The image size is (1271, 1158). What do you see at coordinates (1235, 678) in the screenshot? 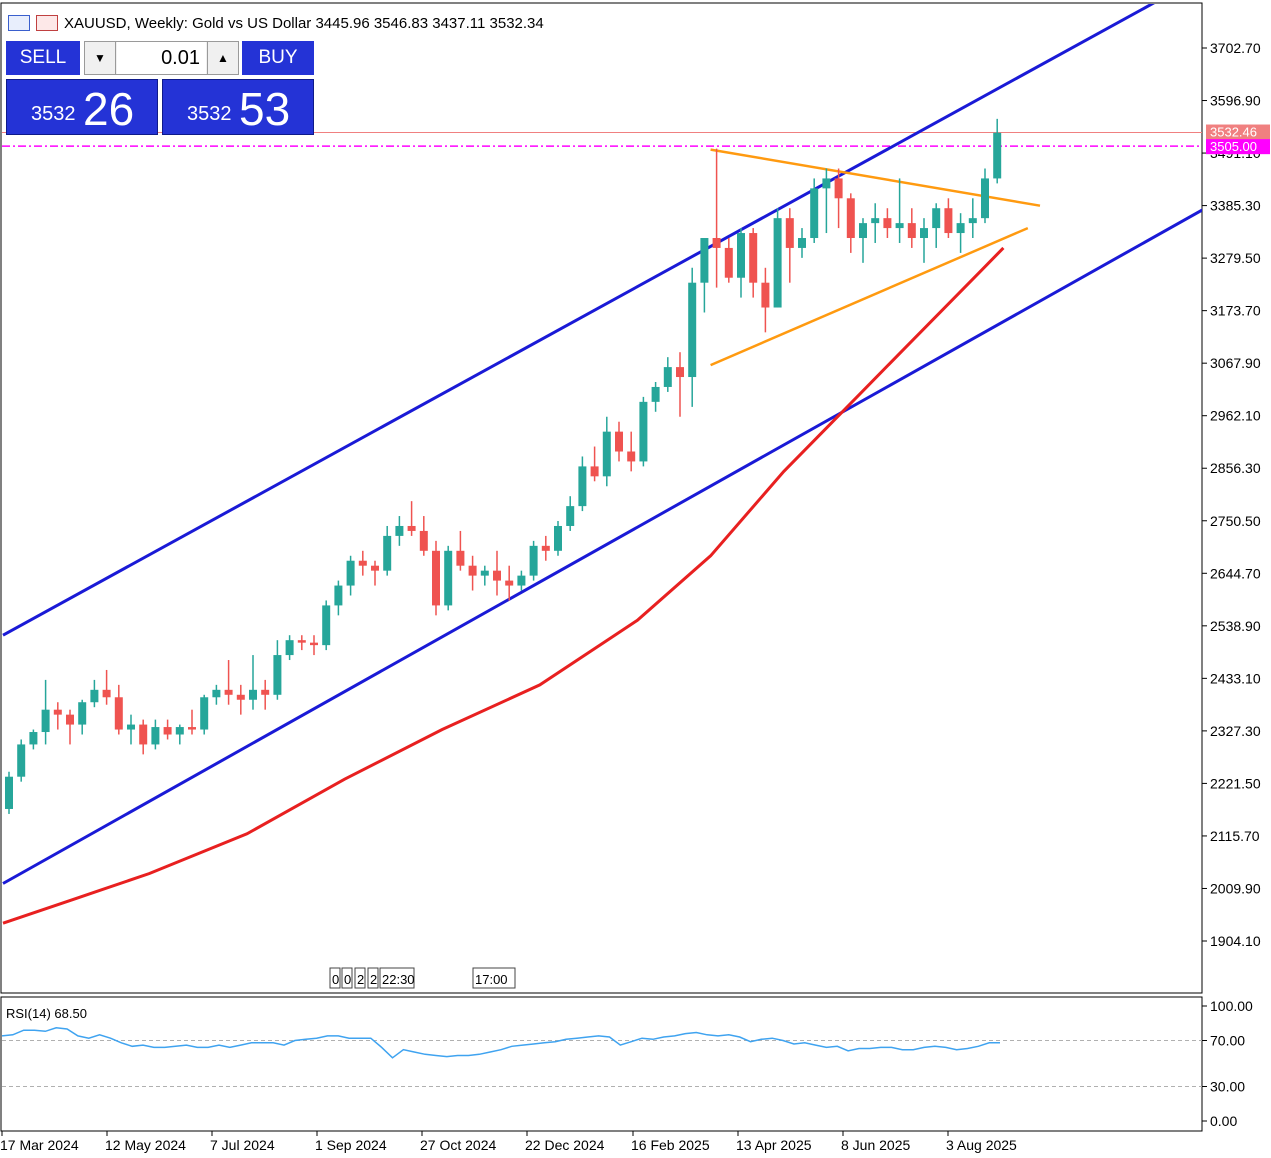
I see `y-tick-label: 2433.10` at bounding box center [1235, 678].